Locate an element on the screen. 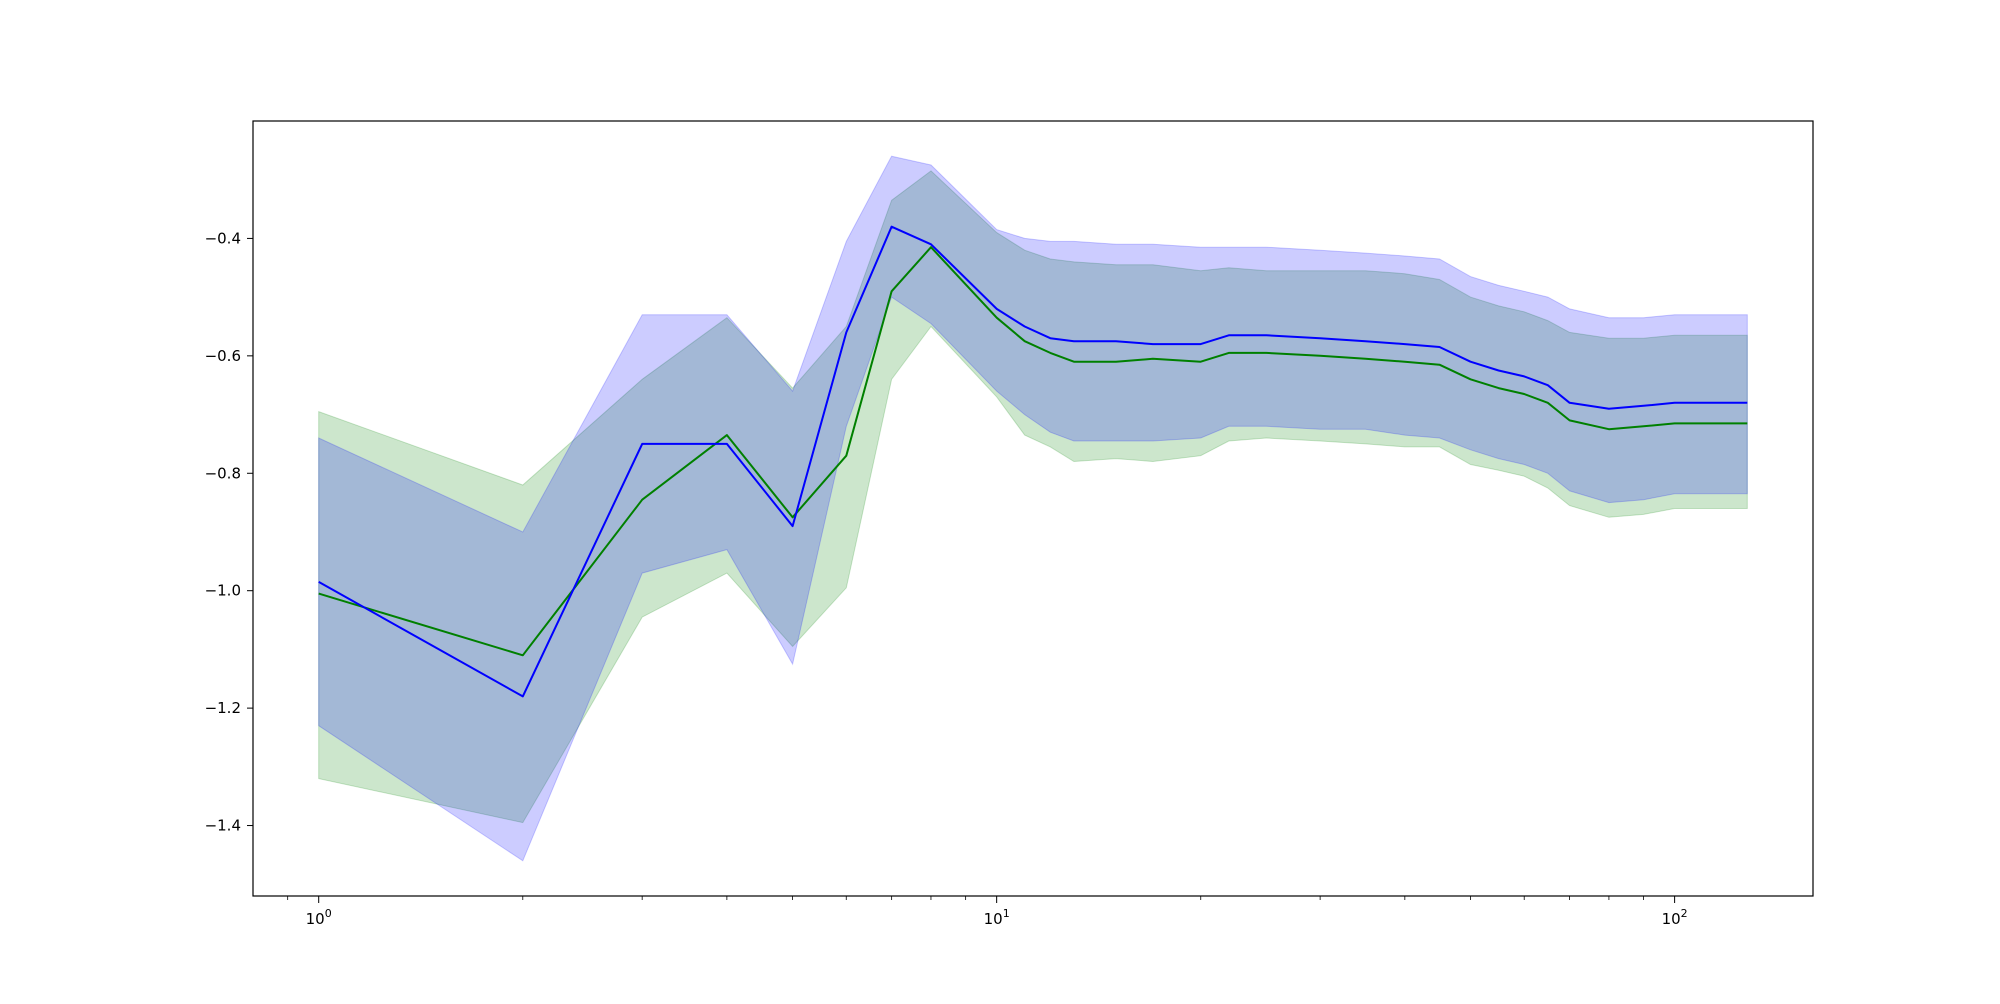 This screenshot has height=1004, width=2000. y-tick-label: −1.2 is located at coordinates (223, 708).